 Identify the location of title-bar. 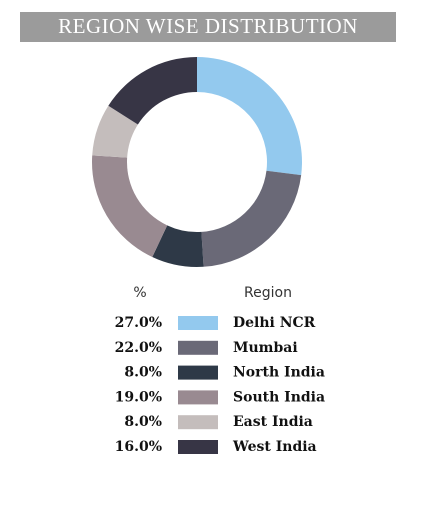
(208, 27).